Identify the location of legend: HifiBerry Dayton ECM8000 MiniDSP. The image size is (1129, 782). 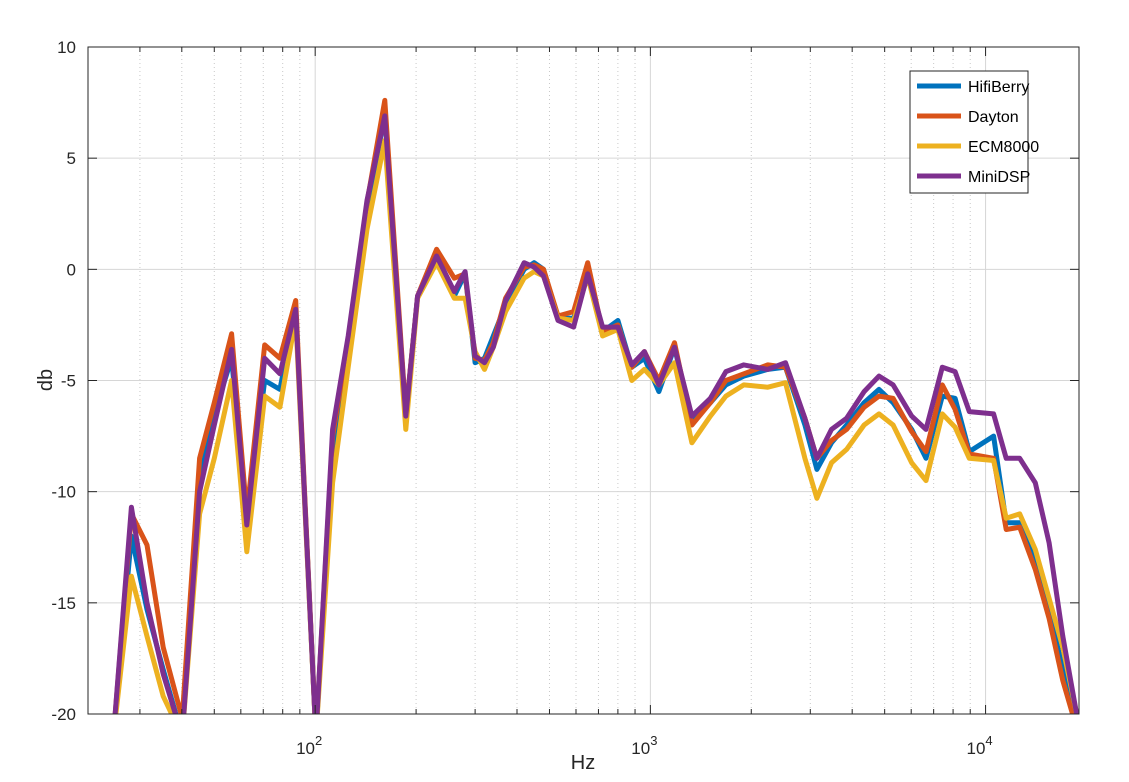
(974, 132).